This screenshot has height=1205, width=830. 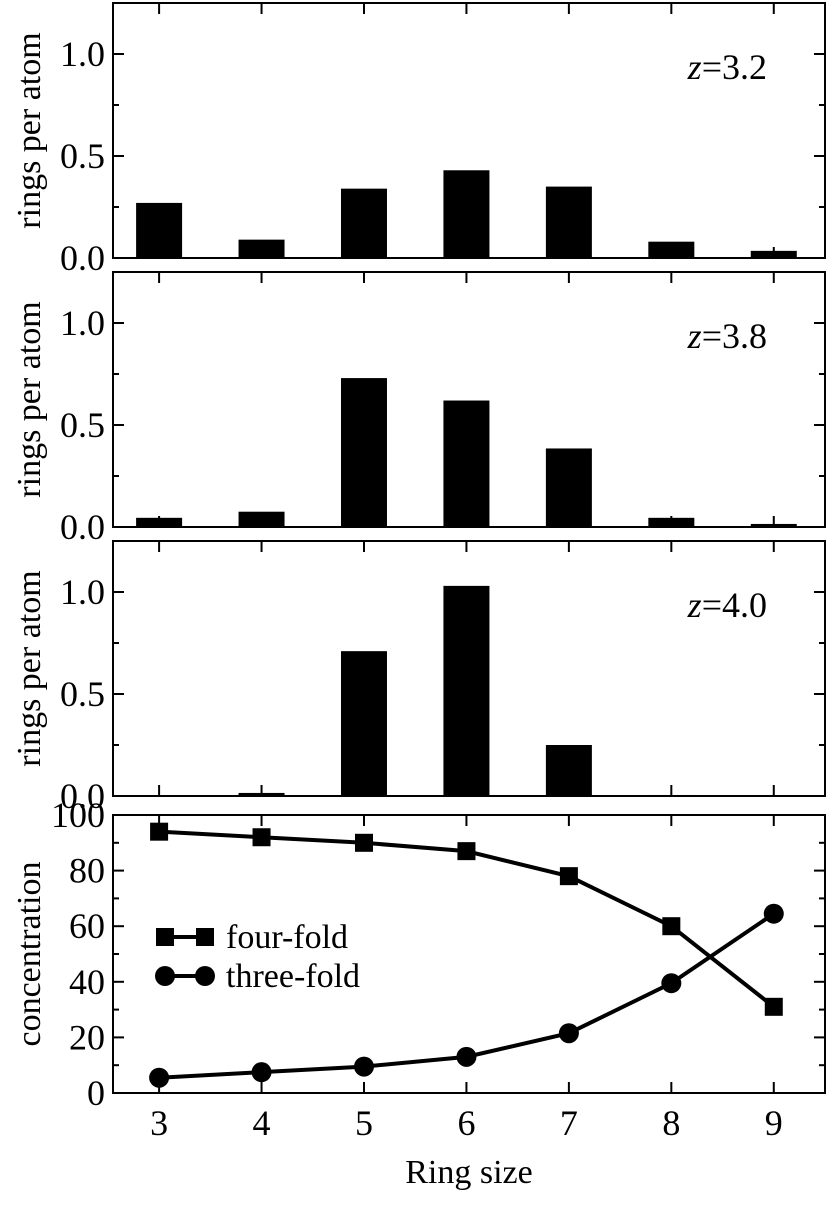 What do you see at coordinates (293, 976) in the screenshot?
I see `legend-label: three-fold` at bounding box center [293, 976].